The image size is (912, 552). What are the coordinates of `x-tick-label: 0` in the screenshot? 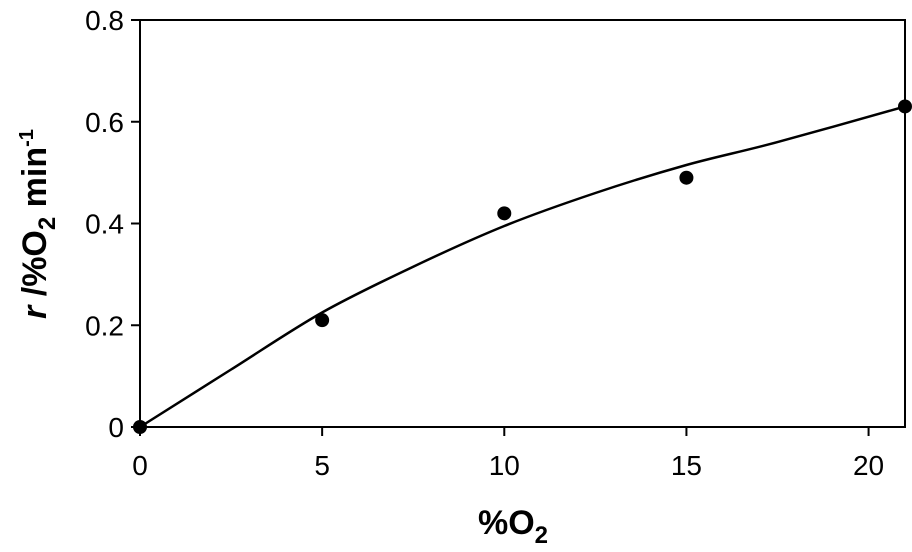 It's located at (140, 465).